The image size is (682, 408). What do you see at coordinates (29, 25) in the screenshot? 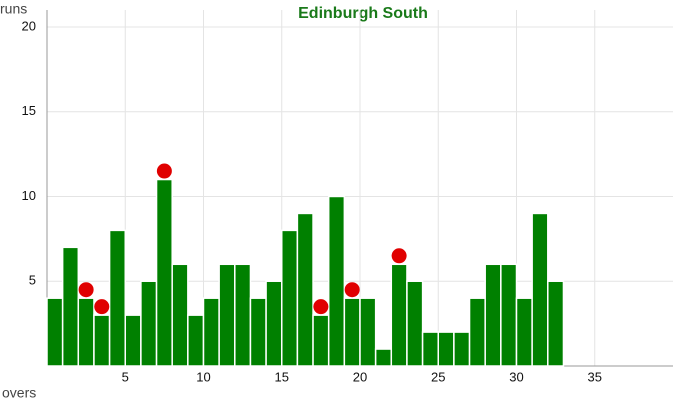
I see `y-tick-label: 20` at bounding box center [29, 25].